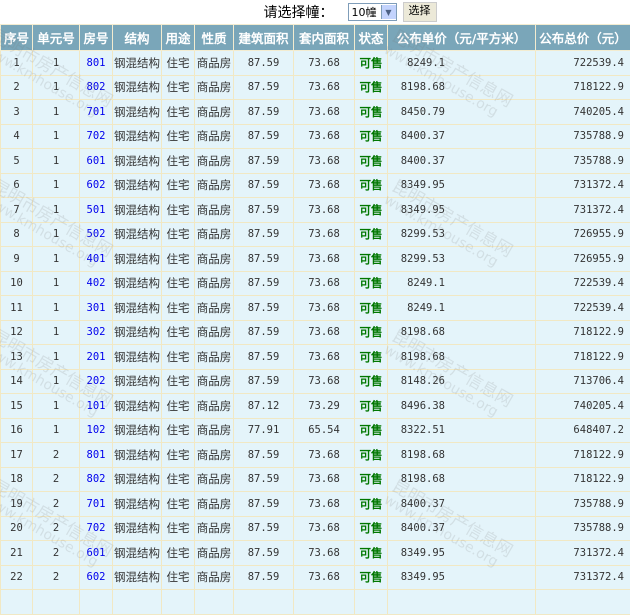 Image resolution: width=630 pixels, height=615 pixels. I want to click on cell-unit-price: 8249.1, so click(462, 63).